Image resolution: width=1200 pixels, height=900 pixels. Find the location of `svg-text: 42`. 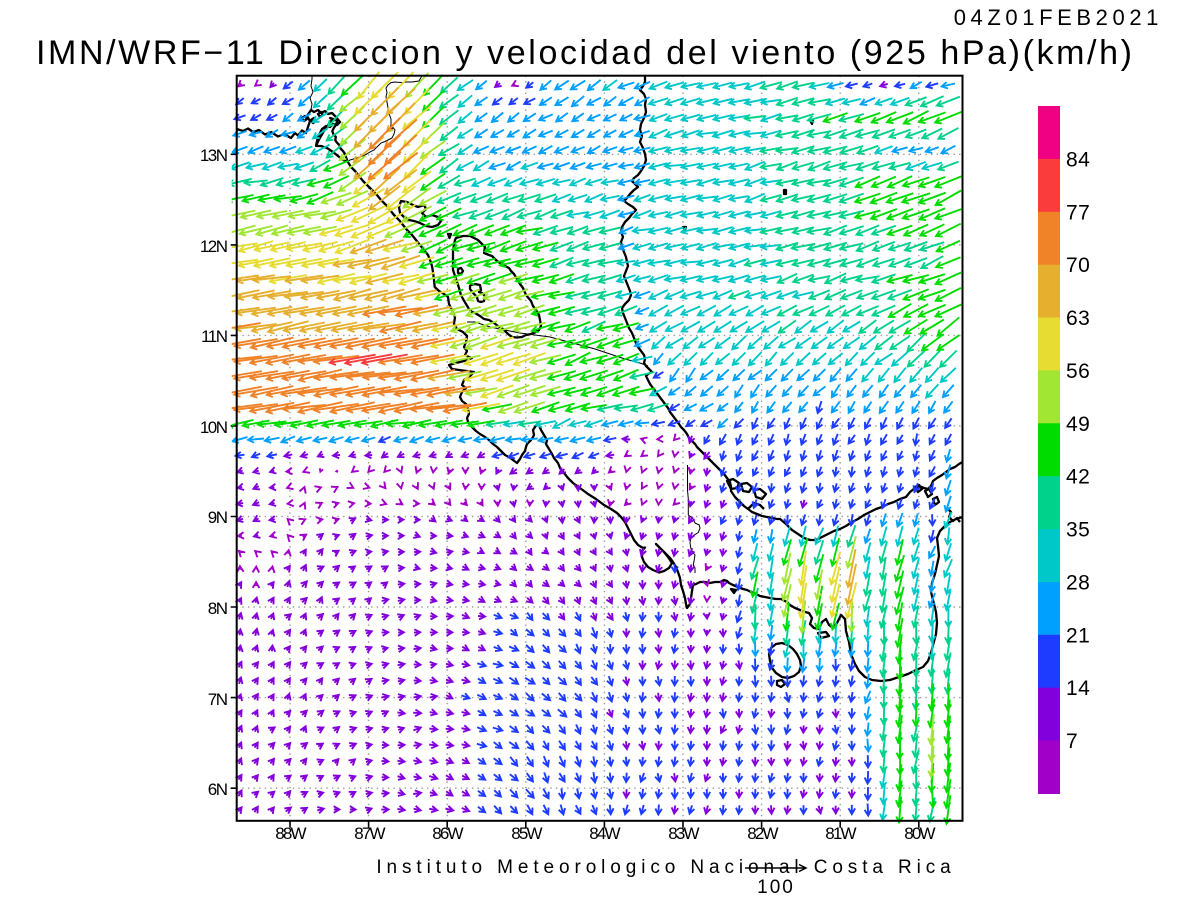

svg-text: 42 is located at coordinates (1078, 477).